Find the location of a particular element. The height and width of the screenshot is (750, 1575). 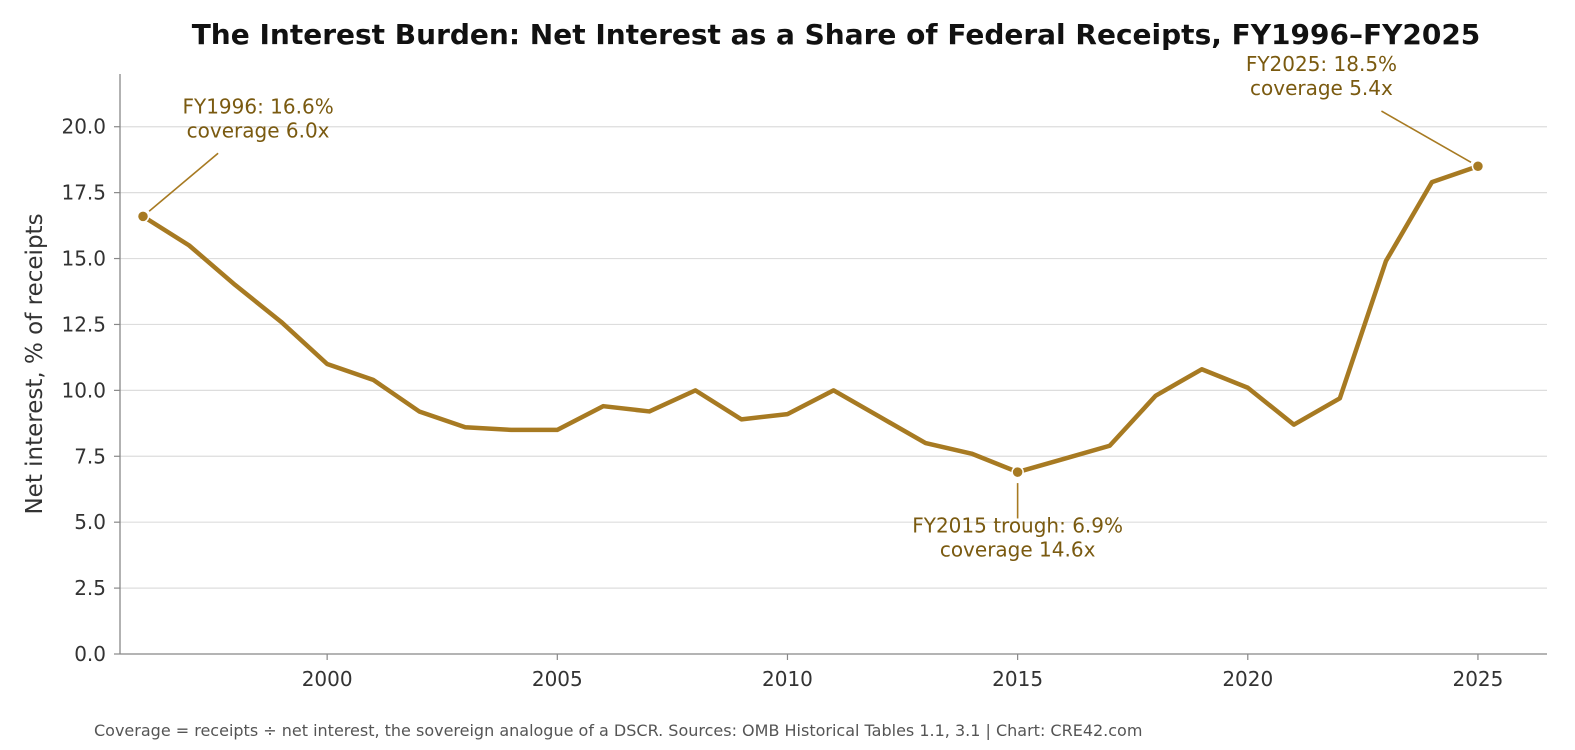

y-tick-label-8: 20.0 is located at coordinates (83, 127).